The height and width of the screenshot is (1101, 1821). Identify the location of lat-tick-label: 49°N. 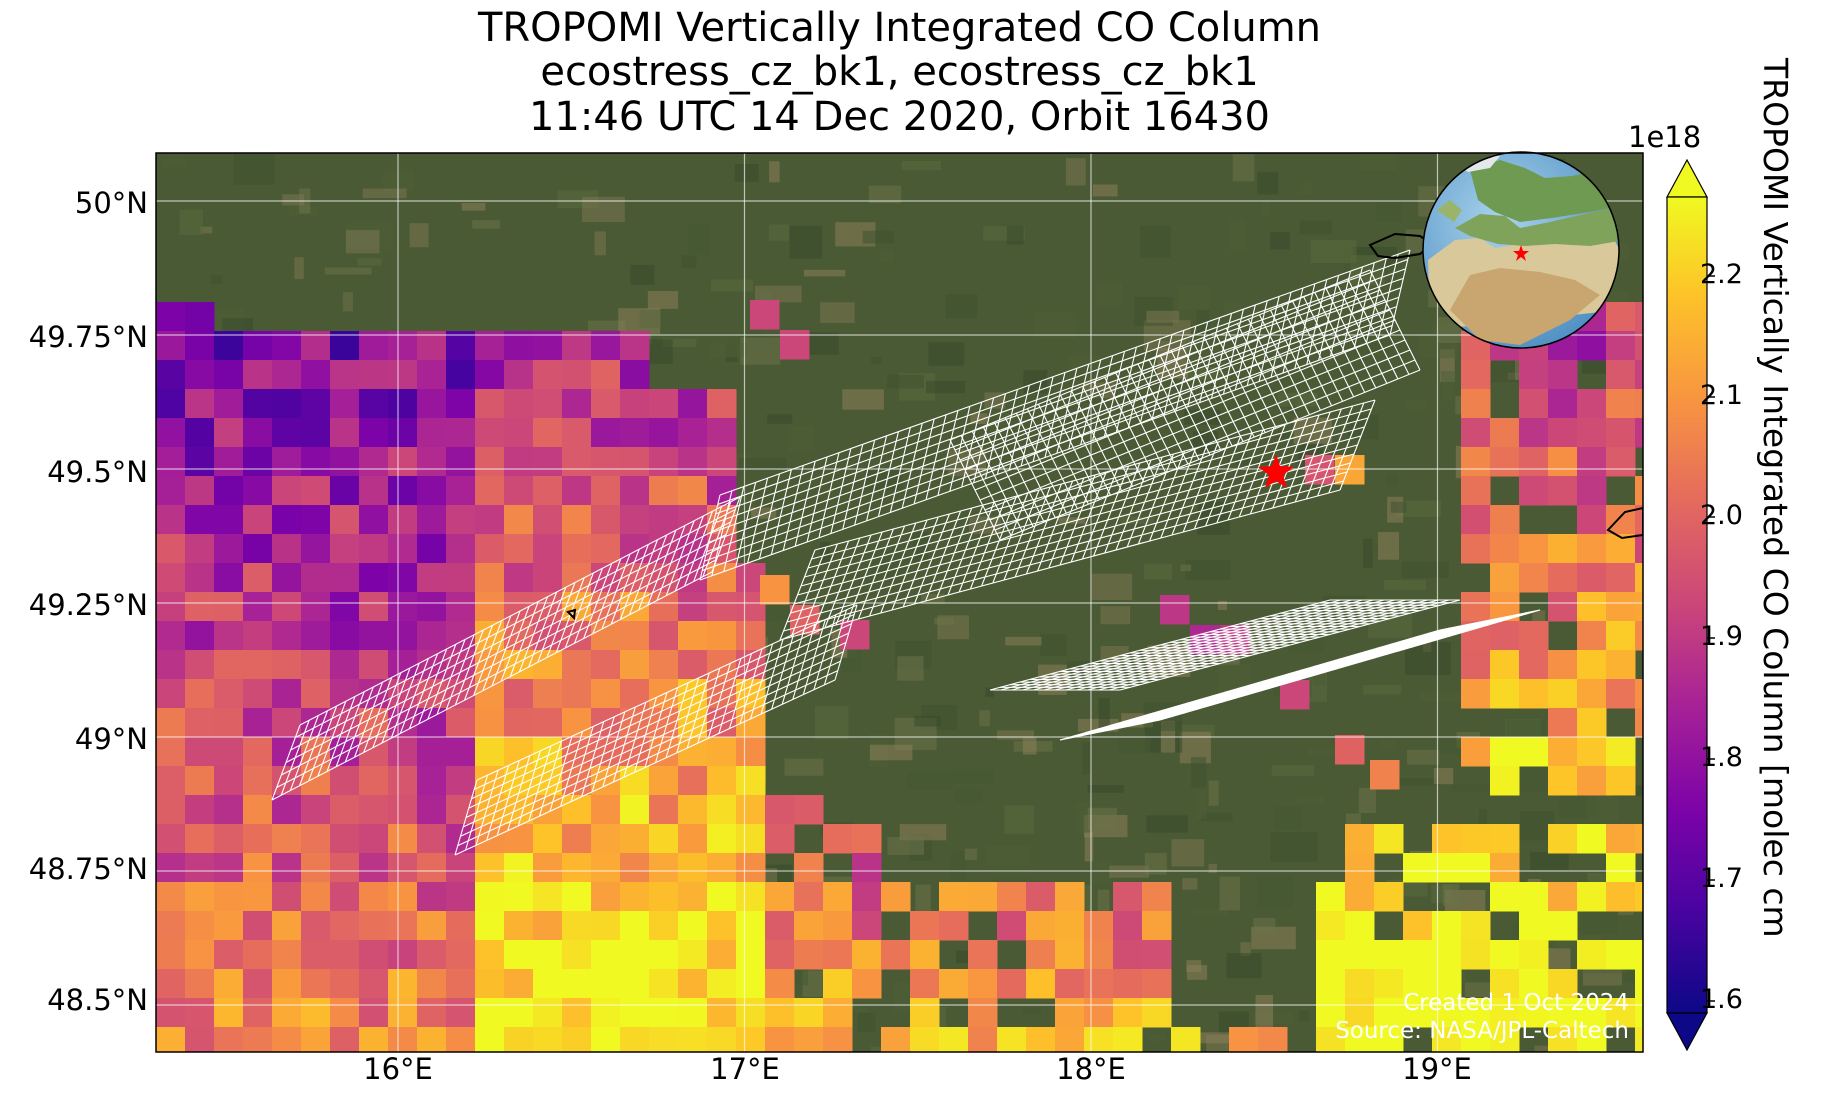
(111, 739).